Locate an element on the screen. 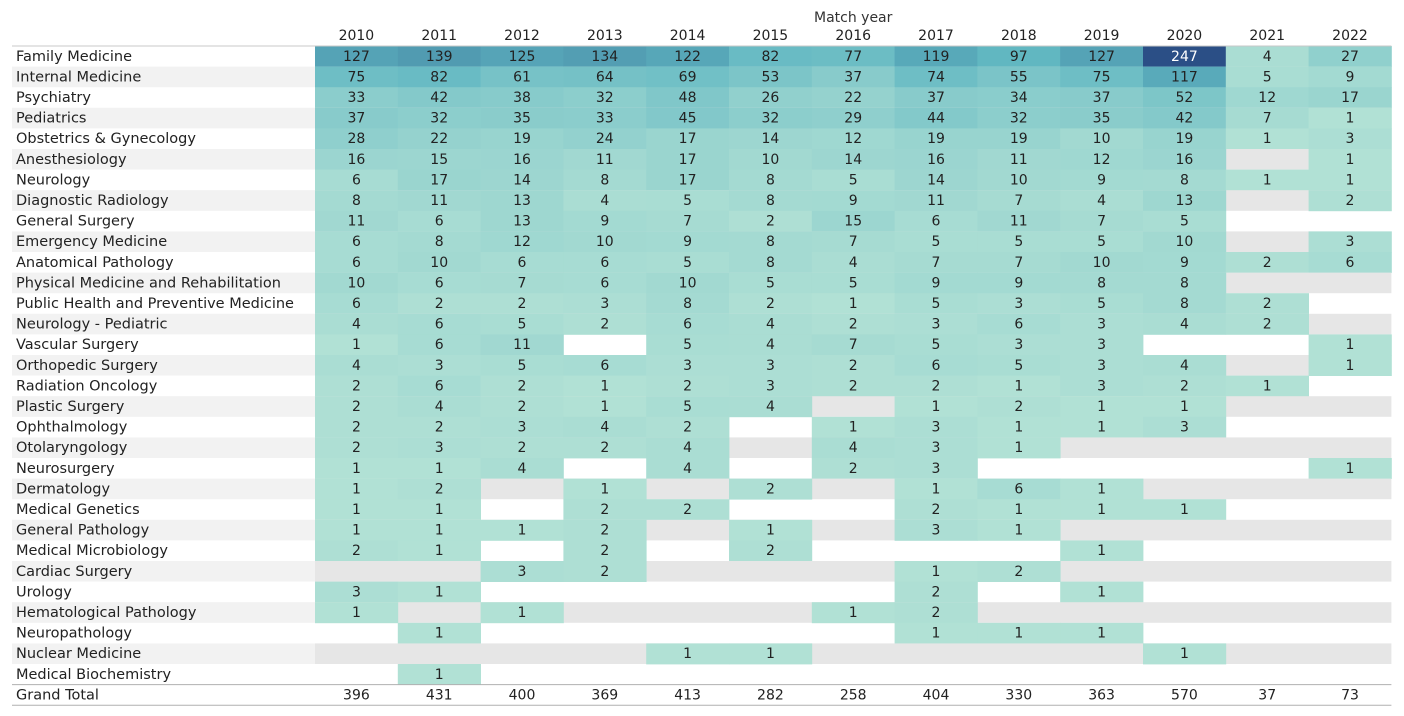 The width and height of the screenshot is (1404, 716). cell-value: 35 is located at coordinates (1102, 119).